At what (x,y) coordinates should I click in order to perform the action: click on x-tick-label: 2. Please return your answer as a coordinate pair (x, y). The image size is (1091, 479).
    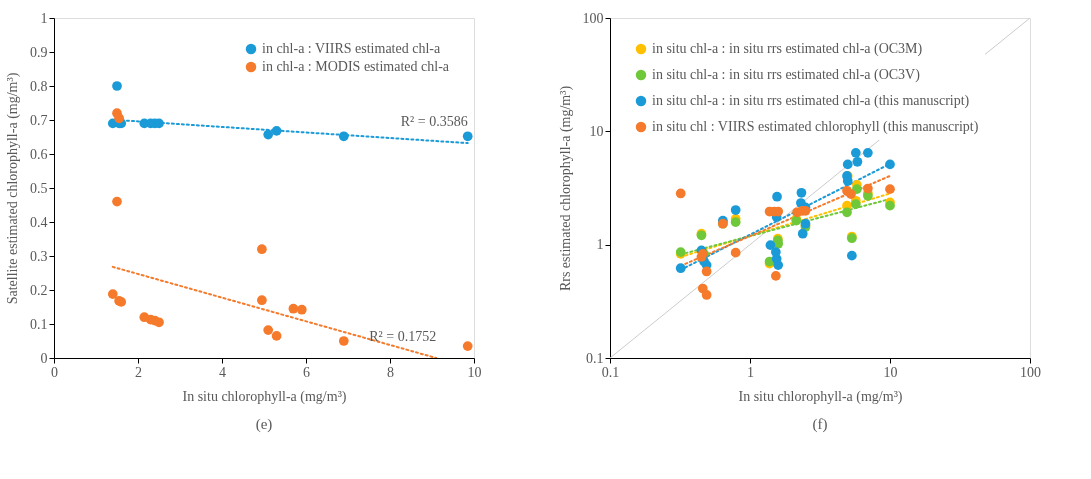
    Looking at the image, I should click on (138, 372).